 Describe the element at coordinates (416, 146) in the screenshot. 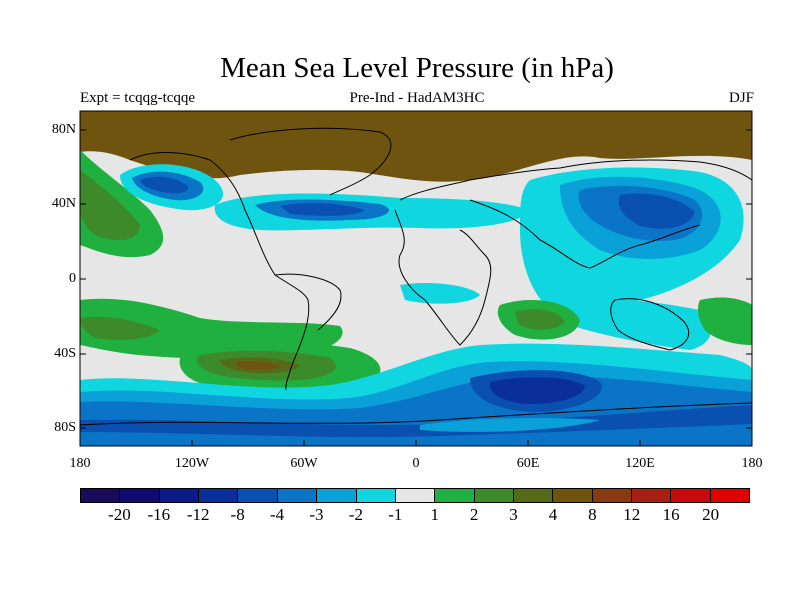

I see `arctic-high-region` at that location.